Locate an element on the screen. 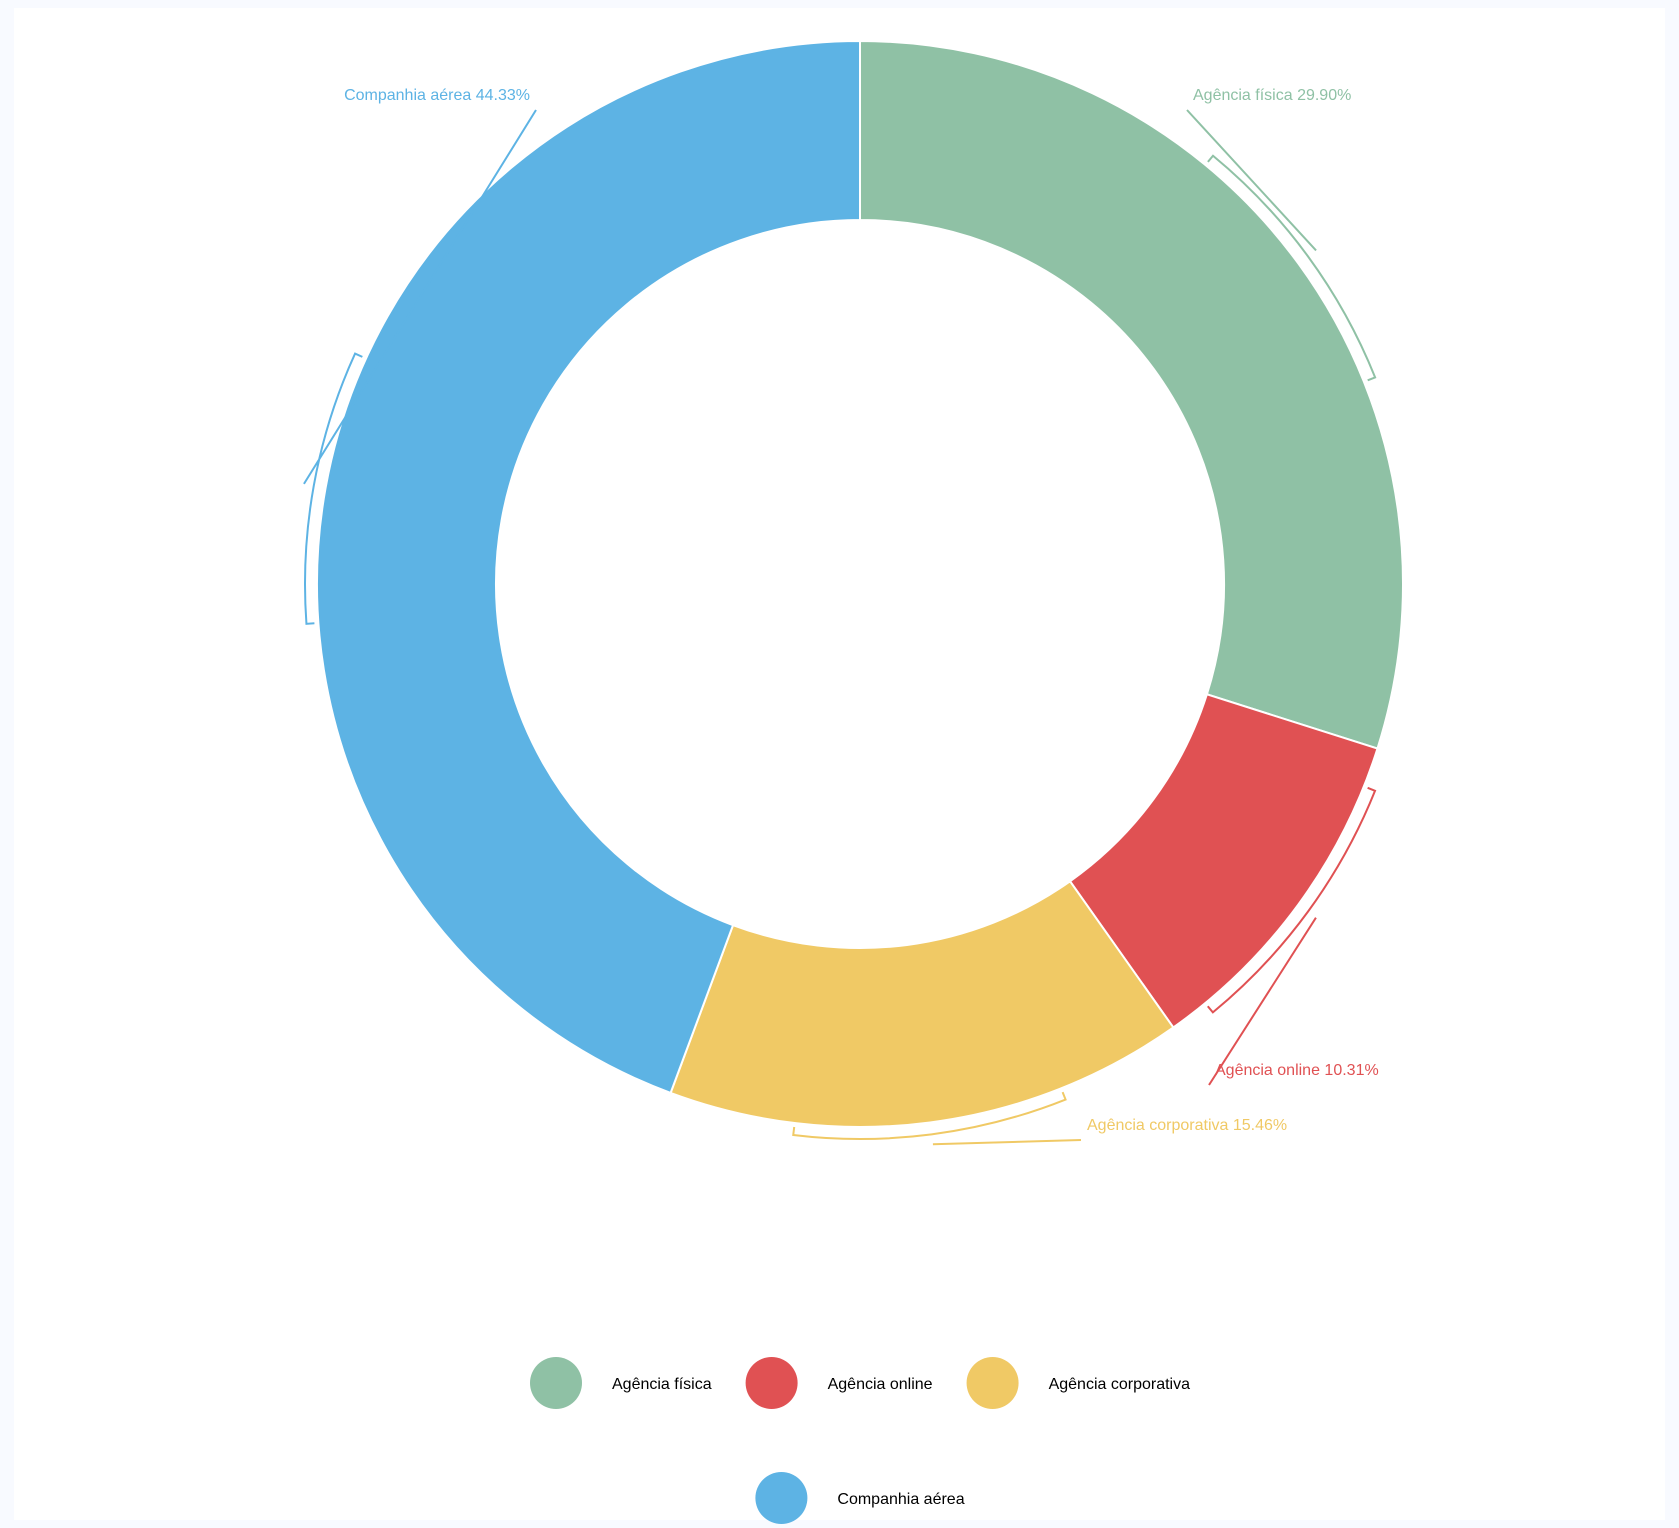  legend-item: Agência física is located at coordinates (621, 1383).